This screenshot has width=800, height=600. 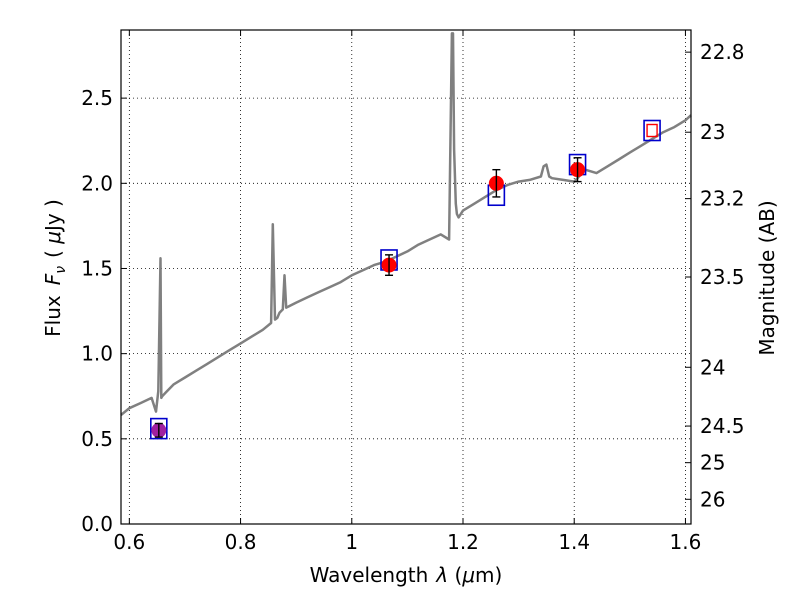 What do you see at coordinates (406, 575) in the screenshot?
I see `x-axis-label: Wavelength λ (μm)` at bounding box center [406, 575].